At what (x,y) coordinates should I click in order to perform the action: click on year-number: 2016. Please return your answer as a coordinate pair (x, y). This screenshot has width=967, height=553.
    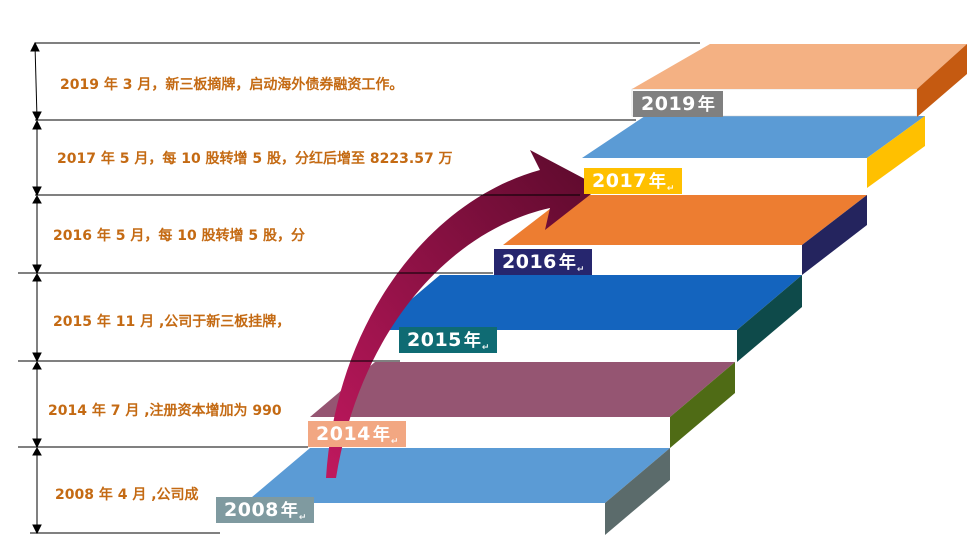
    Looking at the image, I should click on (529, 262).